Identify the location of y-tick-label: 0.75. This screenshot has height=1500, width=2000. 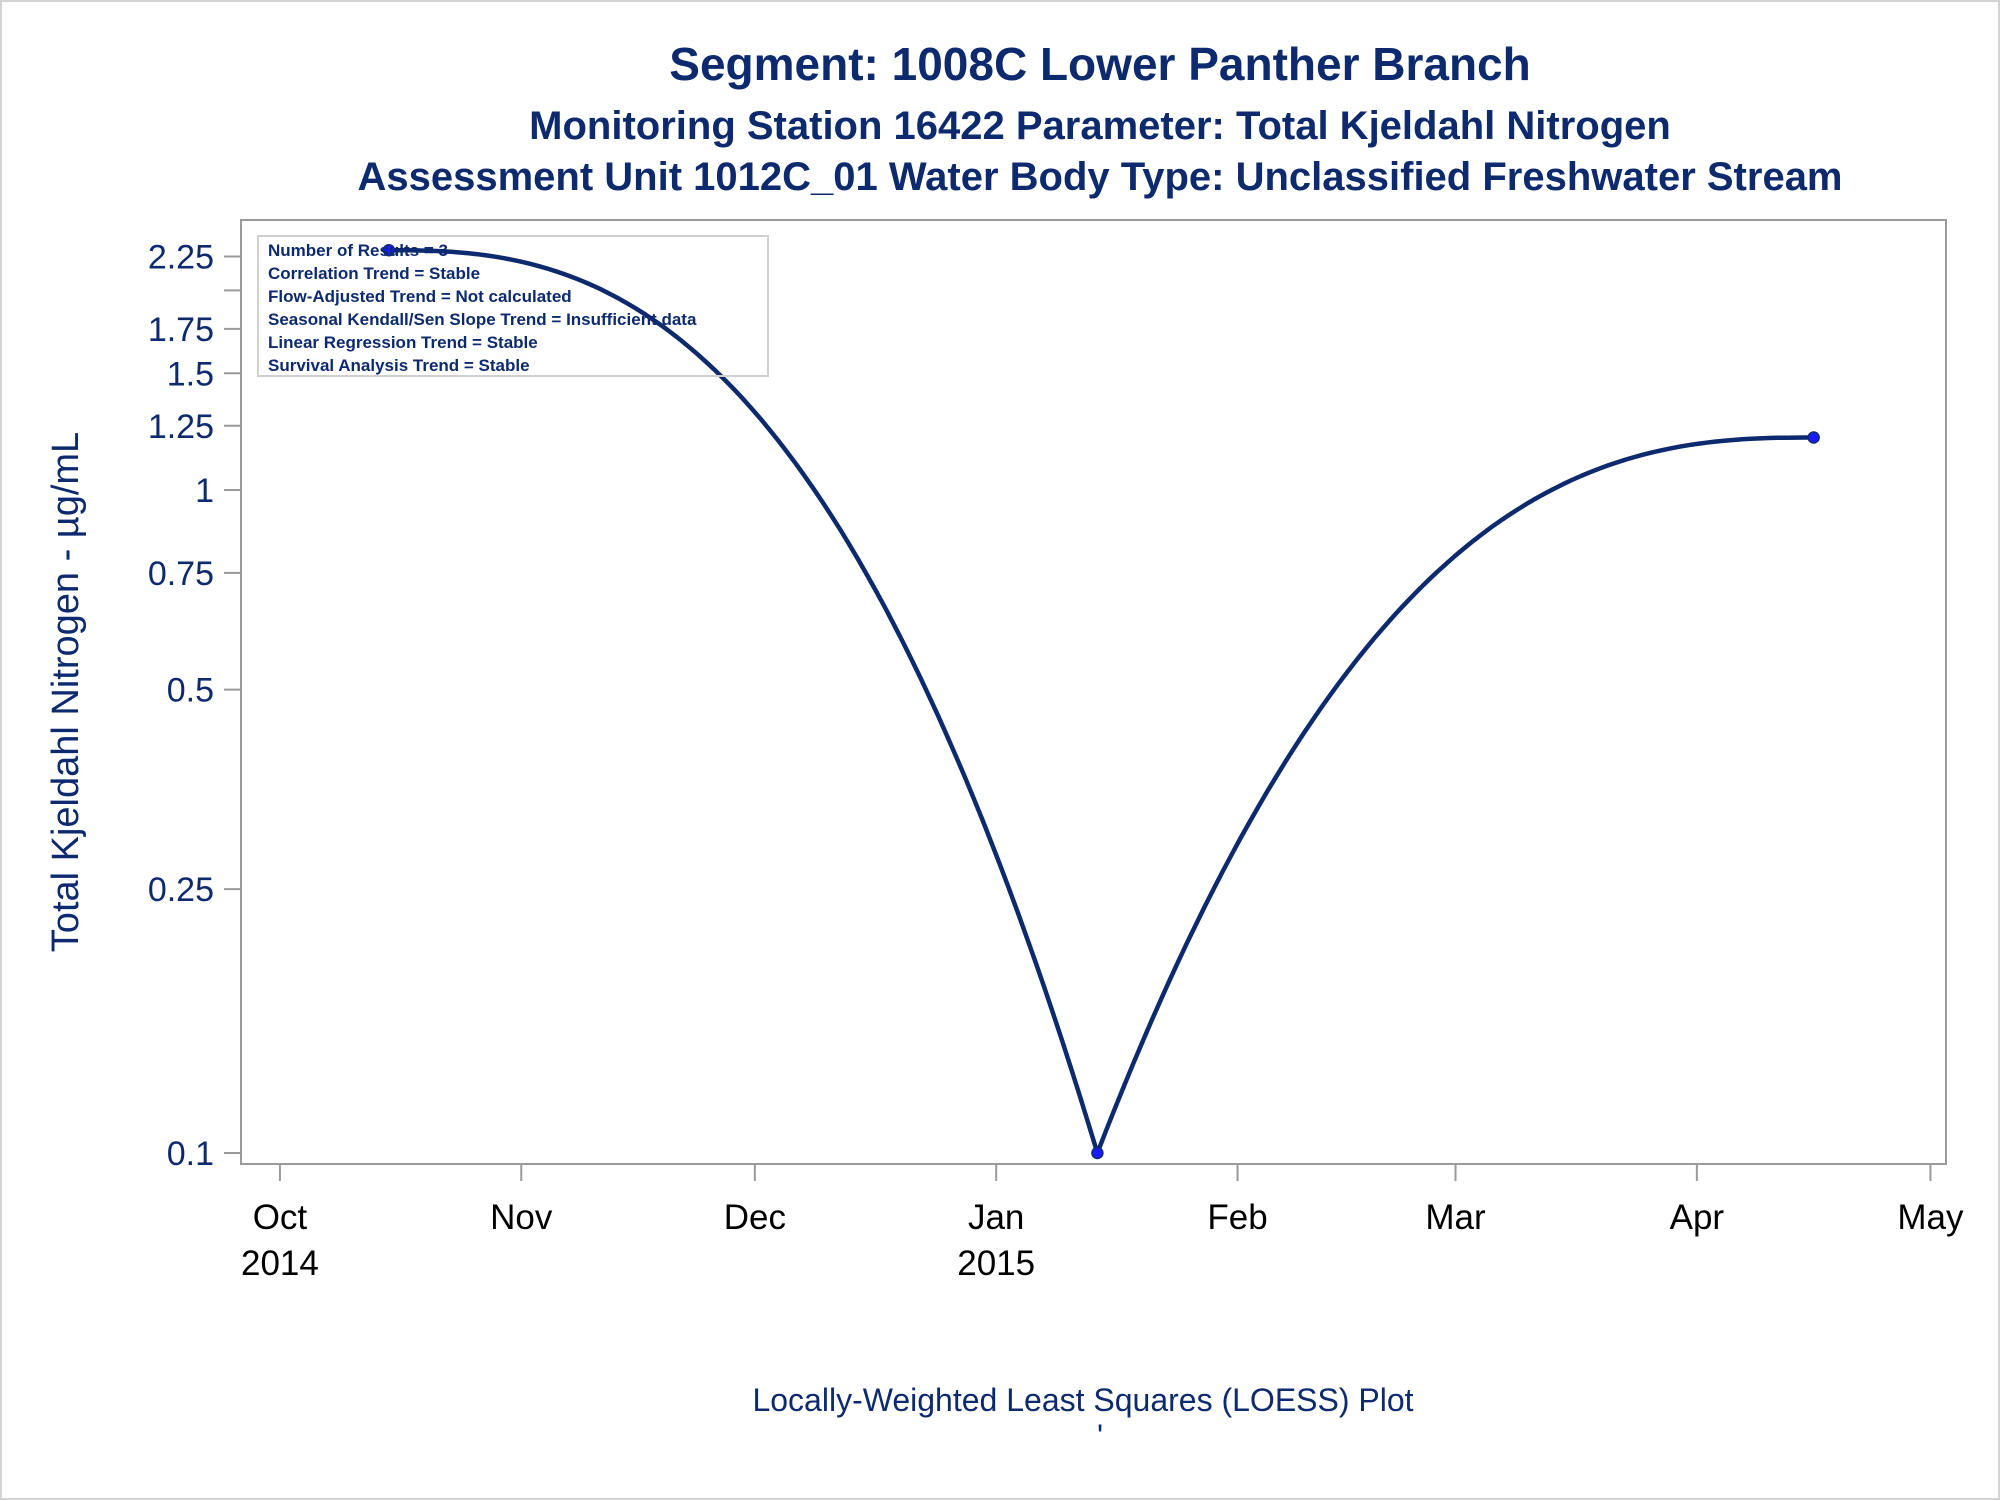
(181, 574).